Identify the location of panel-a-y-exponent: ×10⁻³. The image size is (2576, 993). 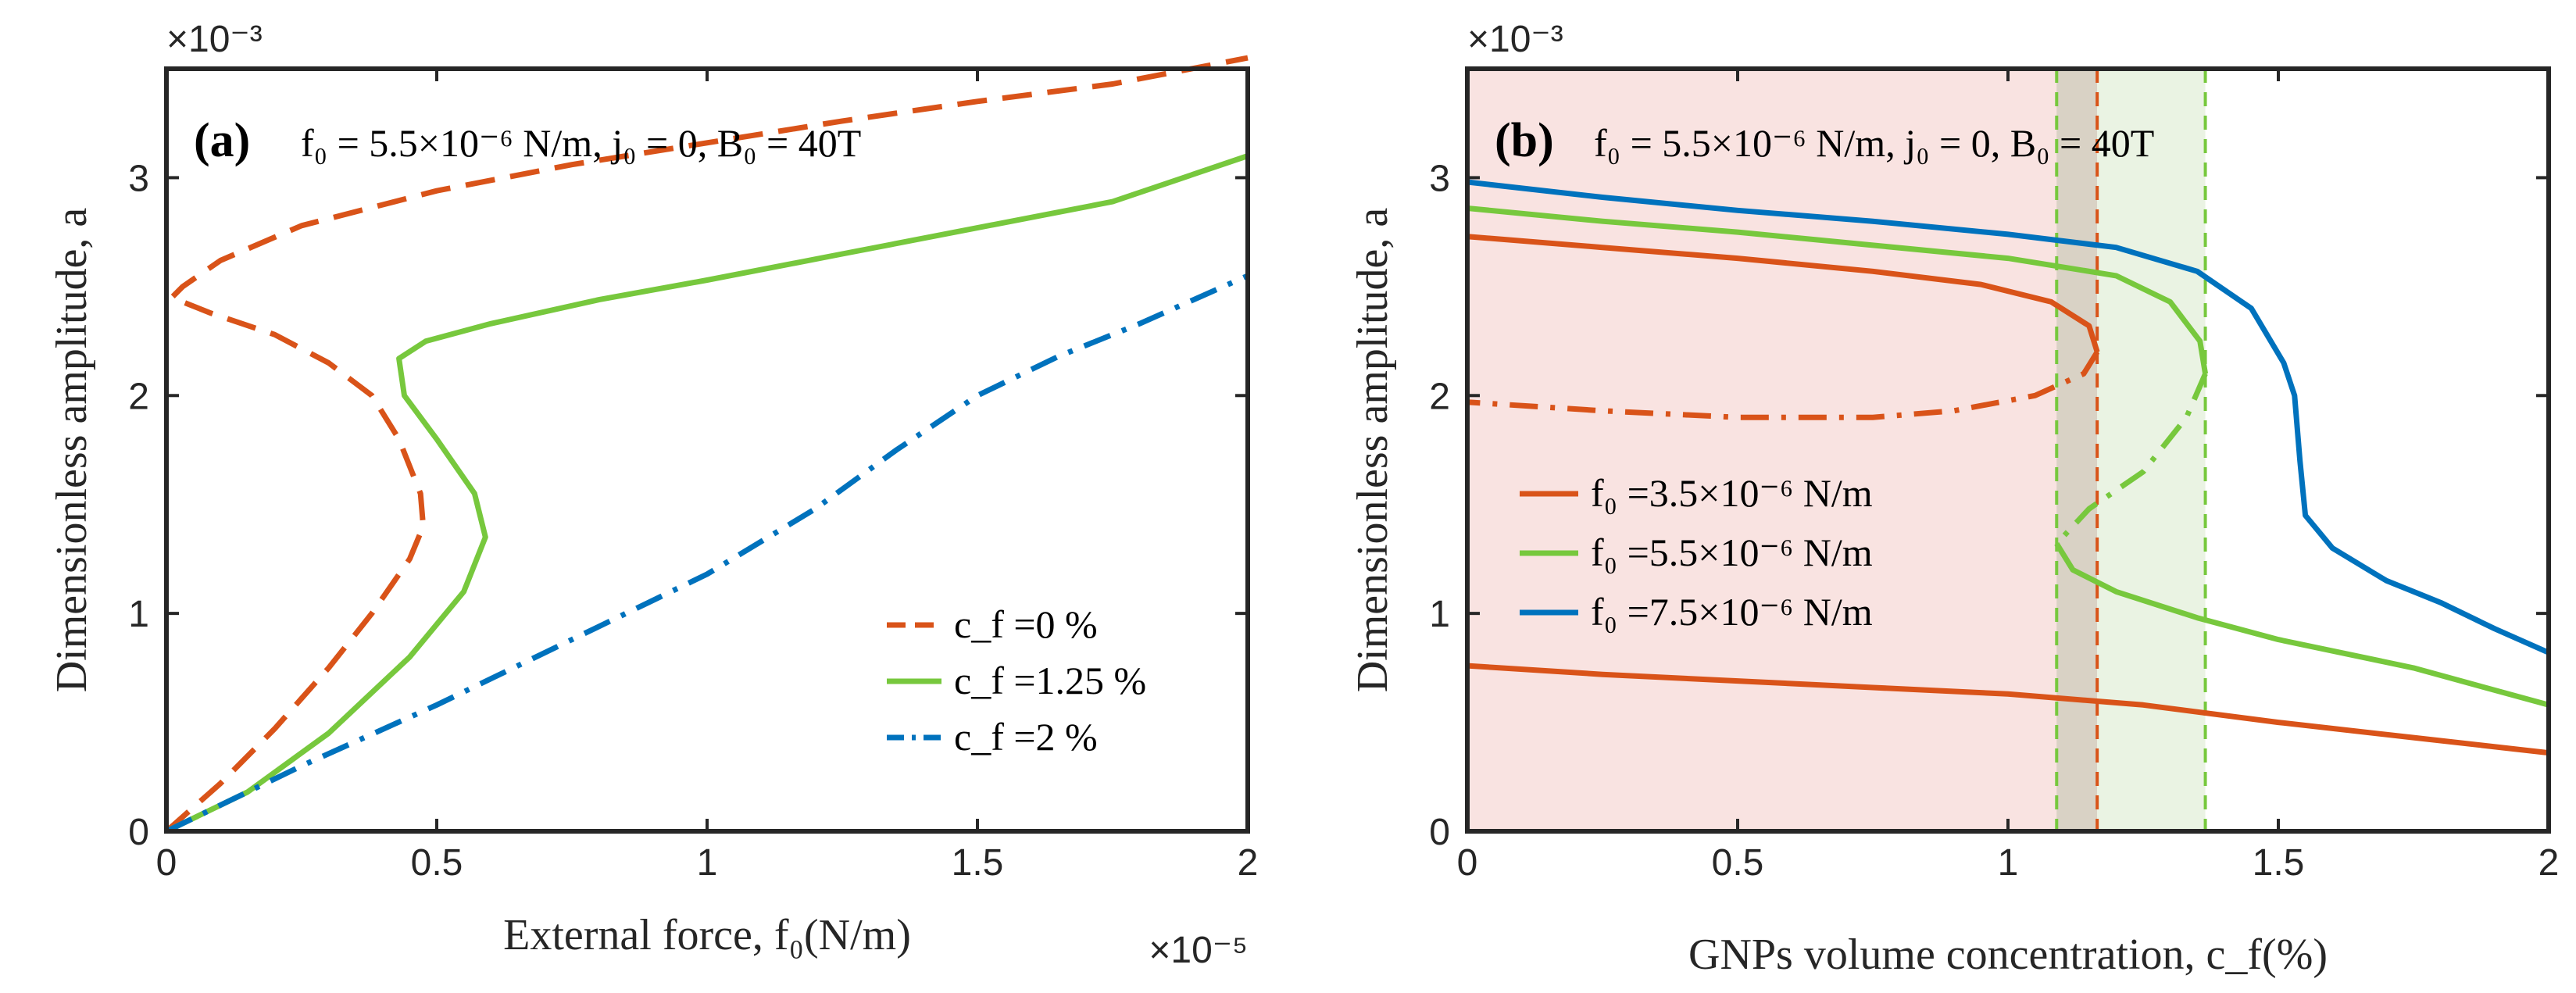
(214, 39).